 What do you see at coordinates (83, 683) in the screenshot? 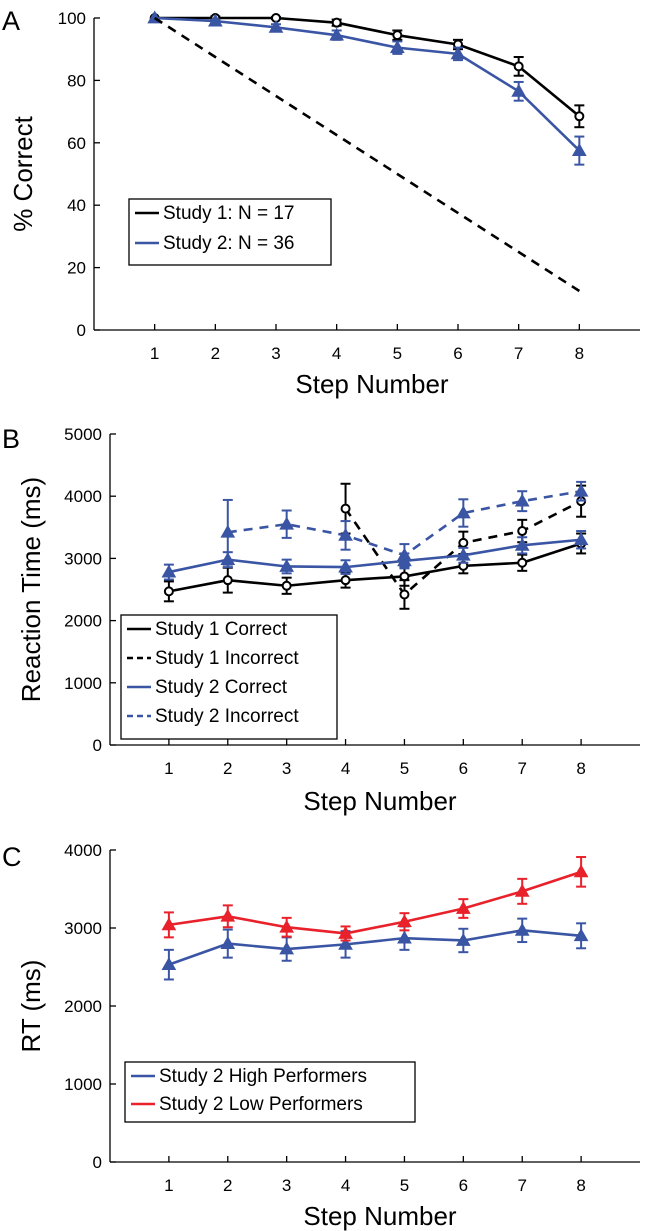
I see `y-tick-label: 1000` at bounding box center [83, 683].